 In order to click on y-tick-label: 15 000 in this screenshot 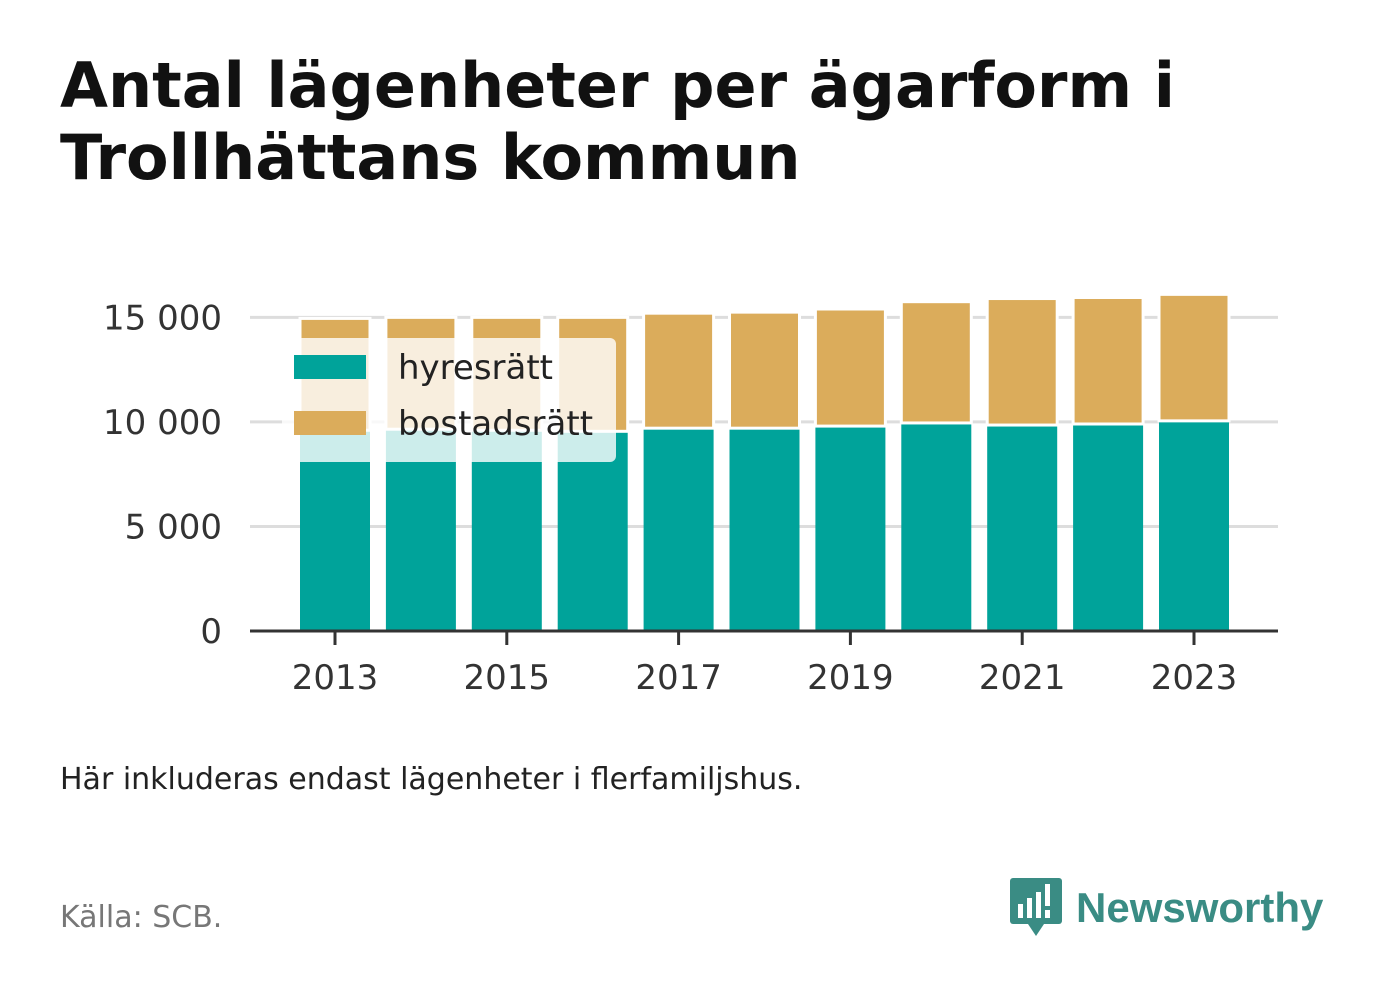, I will do `click(162, 318)`.